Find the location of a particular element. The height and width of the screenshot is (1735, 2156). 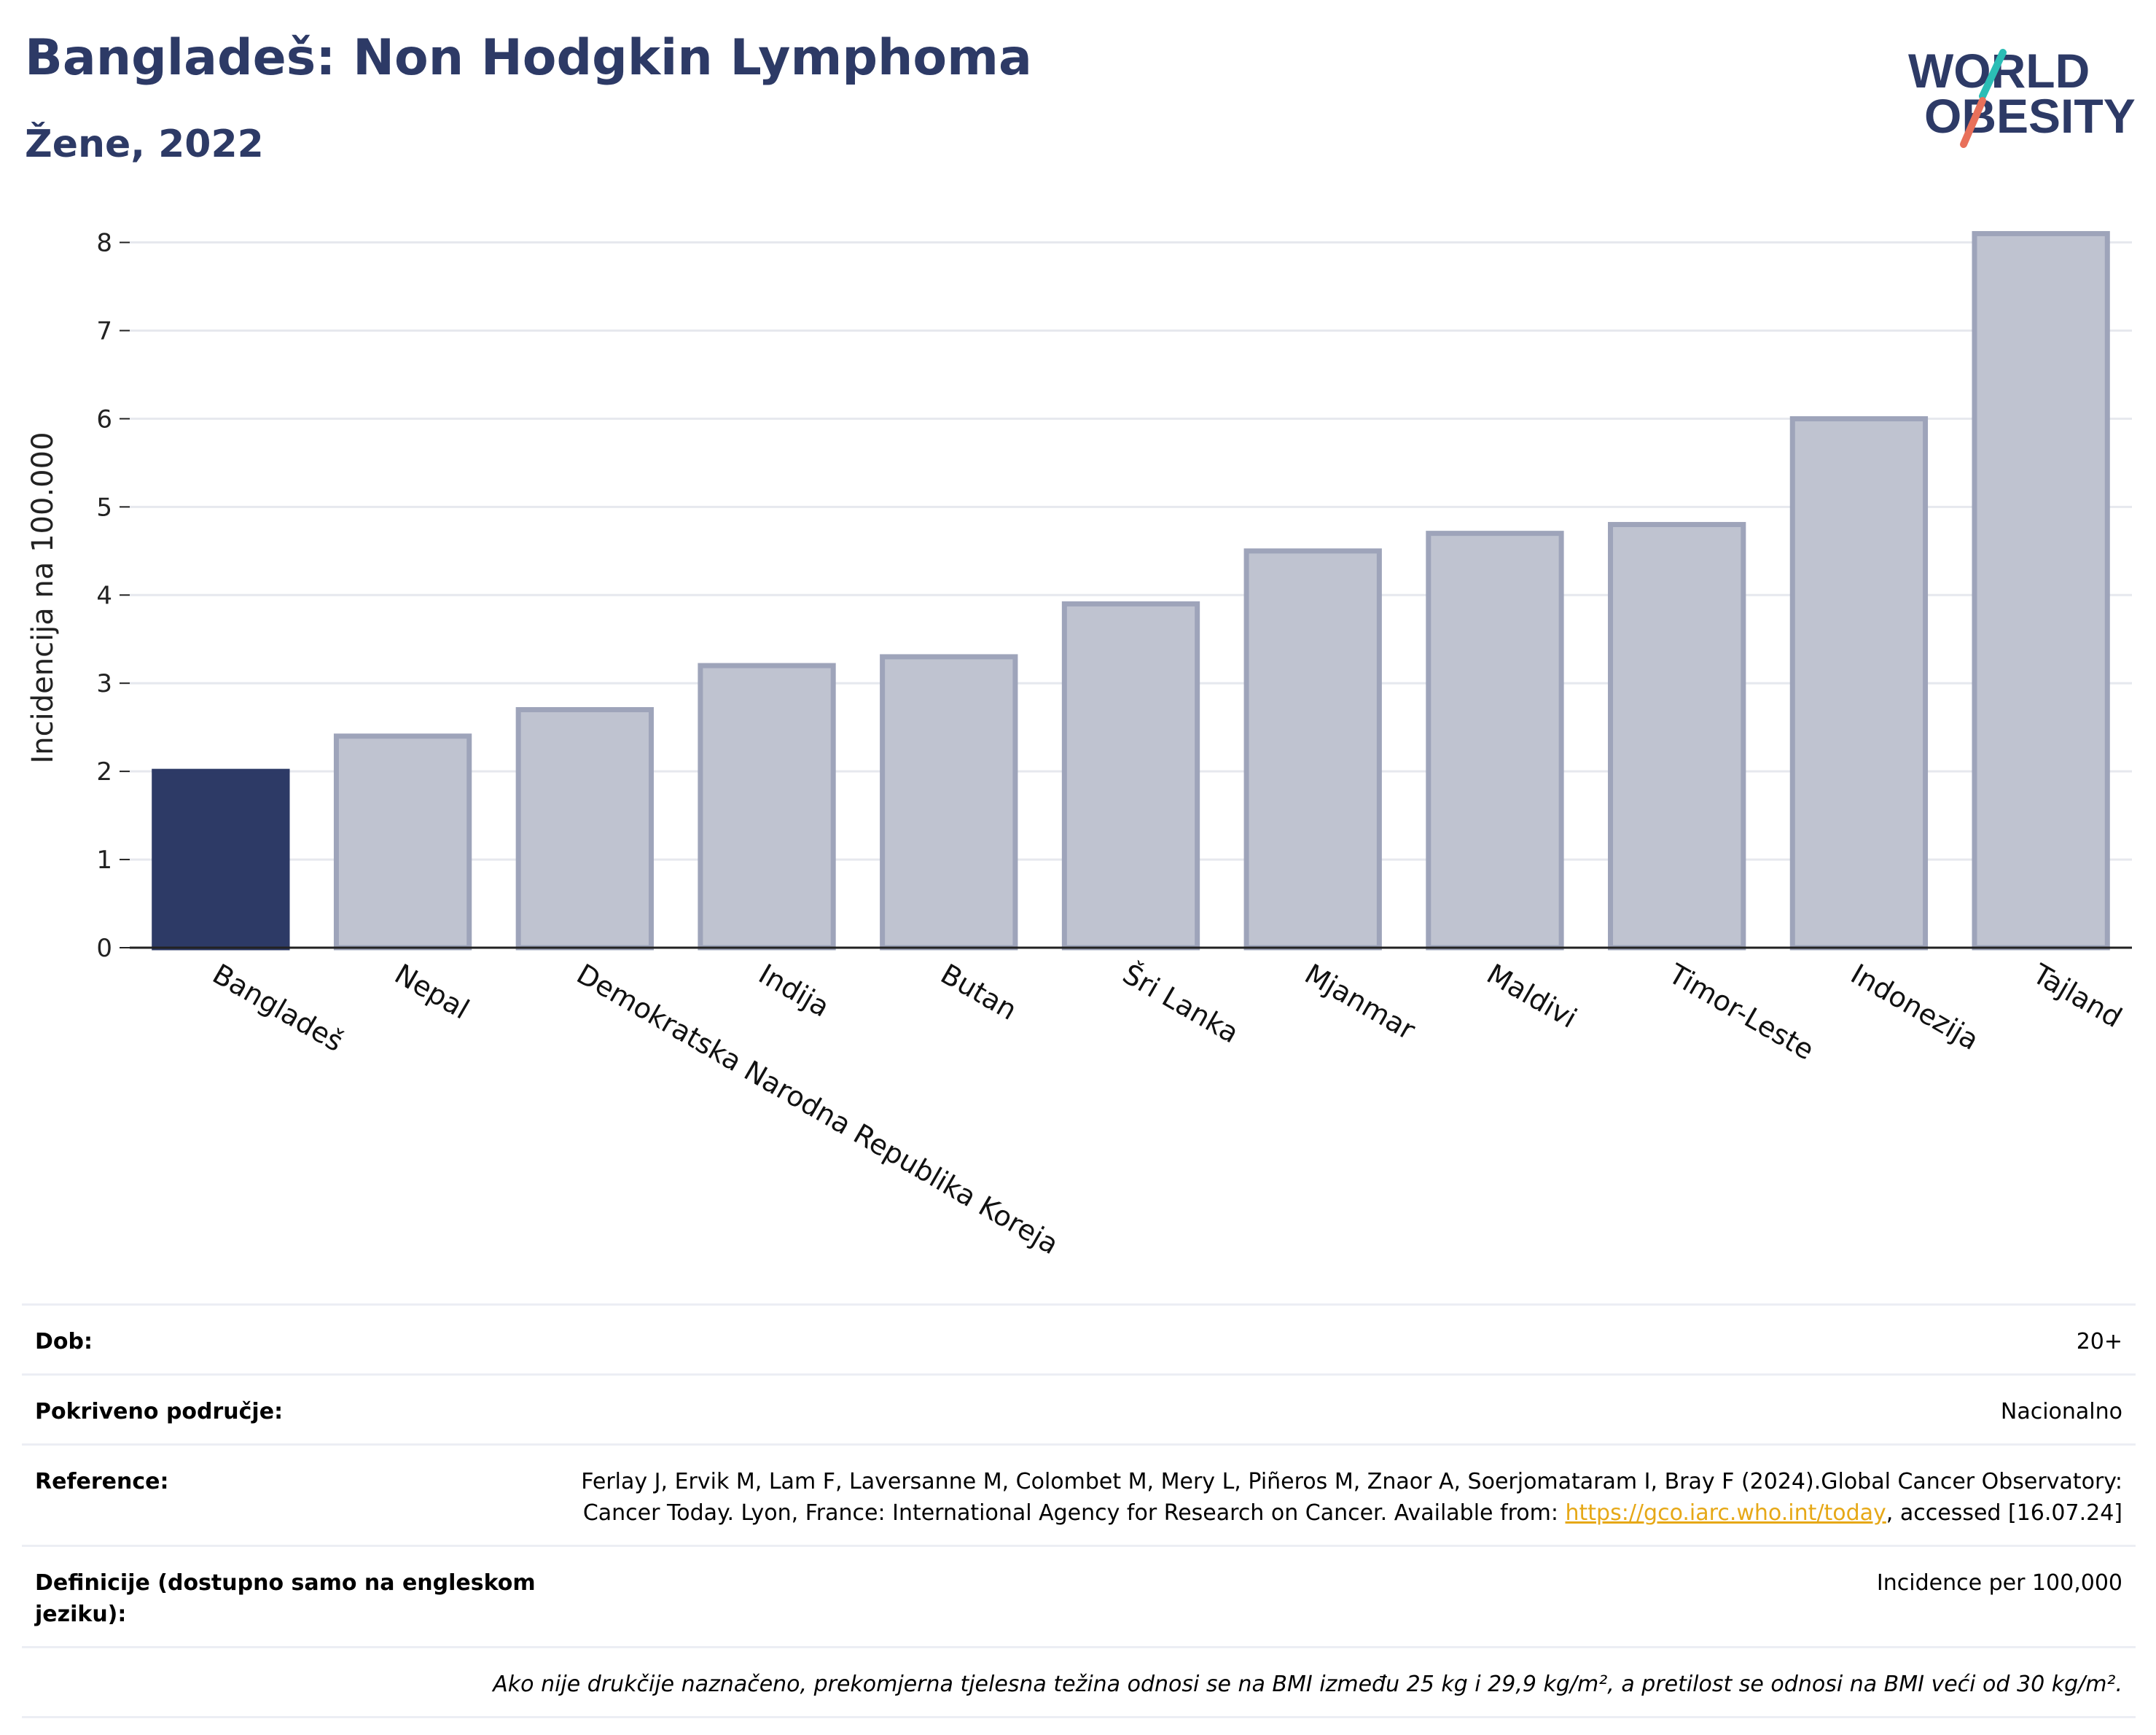

x-tick-label: Indija is located at coordinates (794, 991).